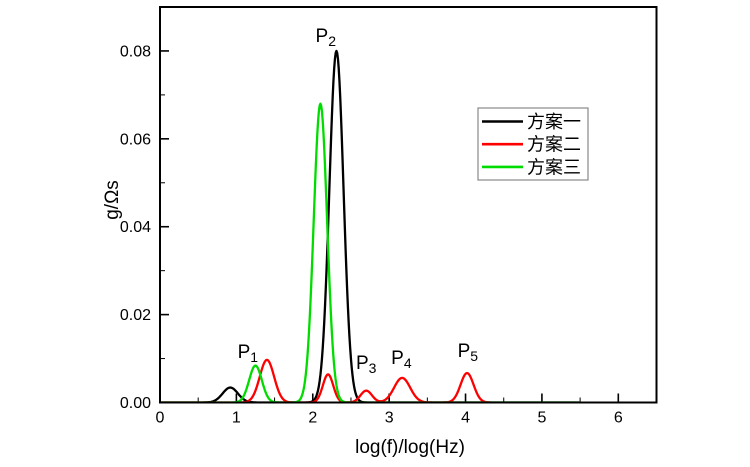  Describe the element at coordinates (554, 167) in the screenshot. I see `legend-label: 方案三` at that location.